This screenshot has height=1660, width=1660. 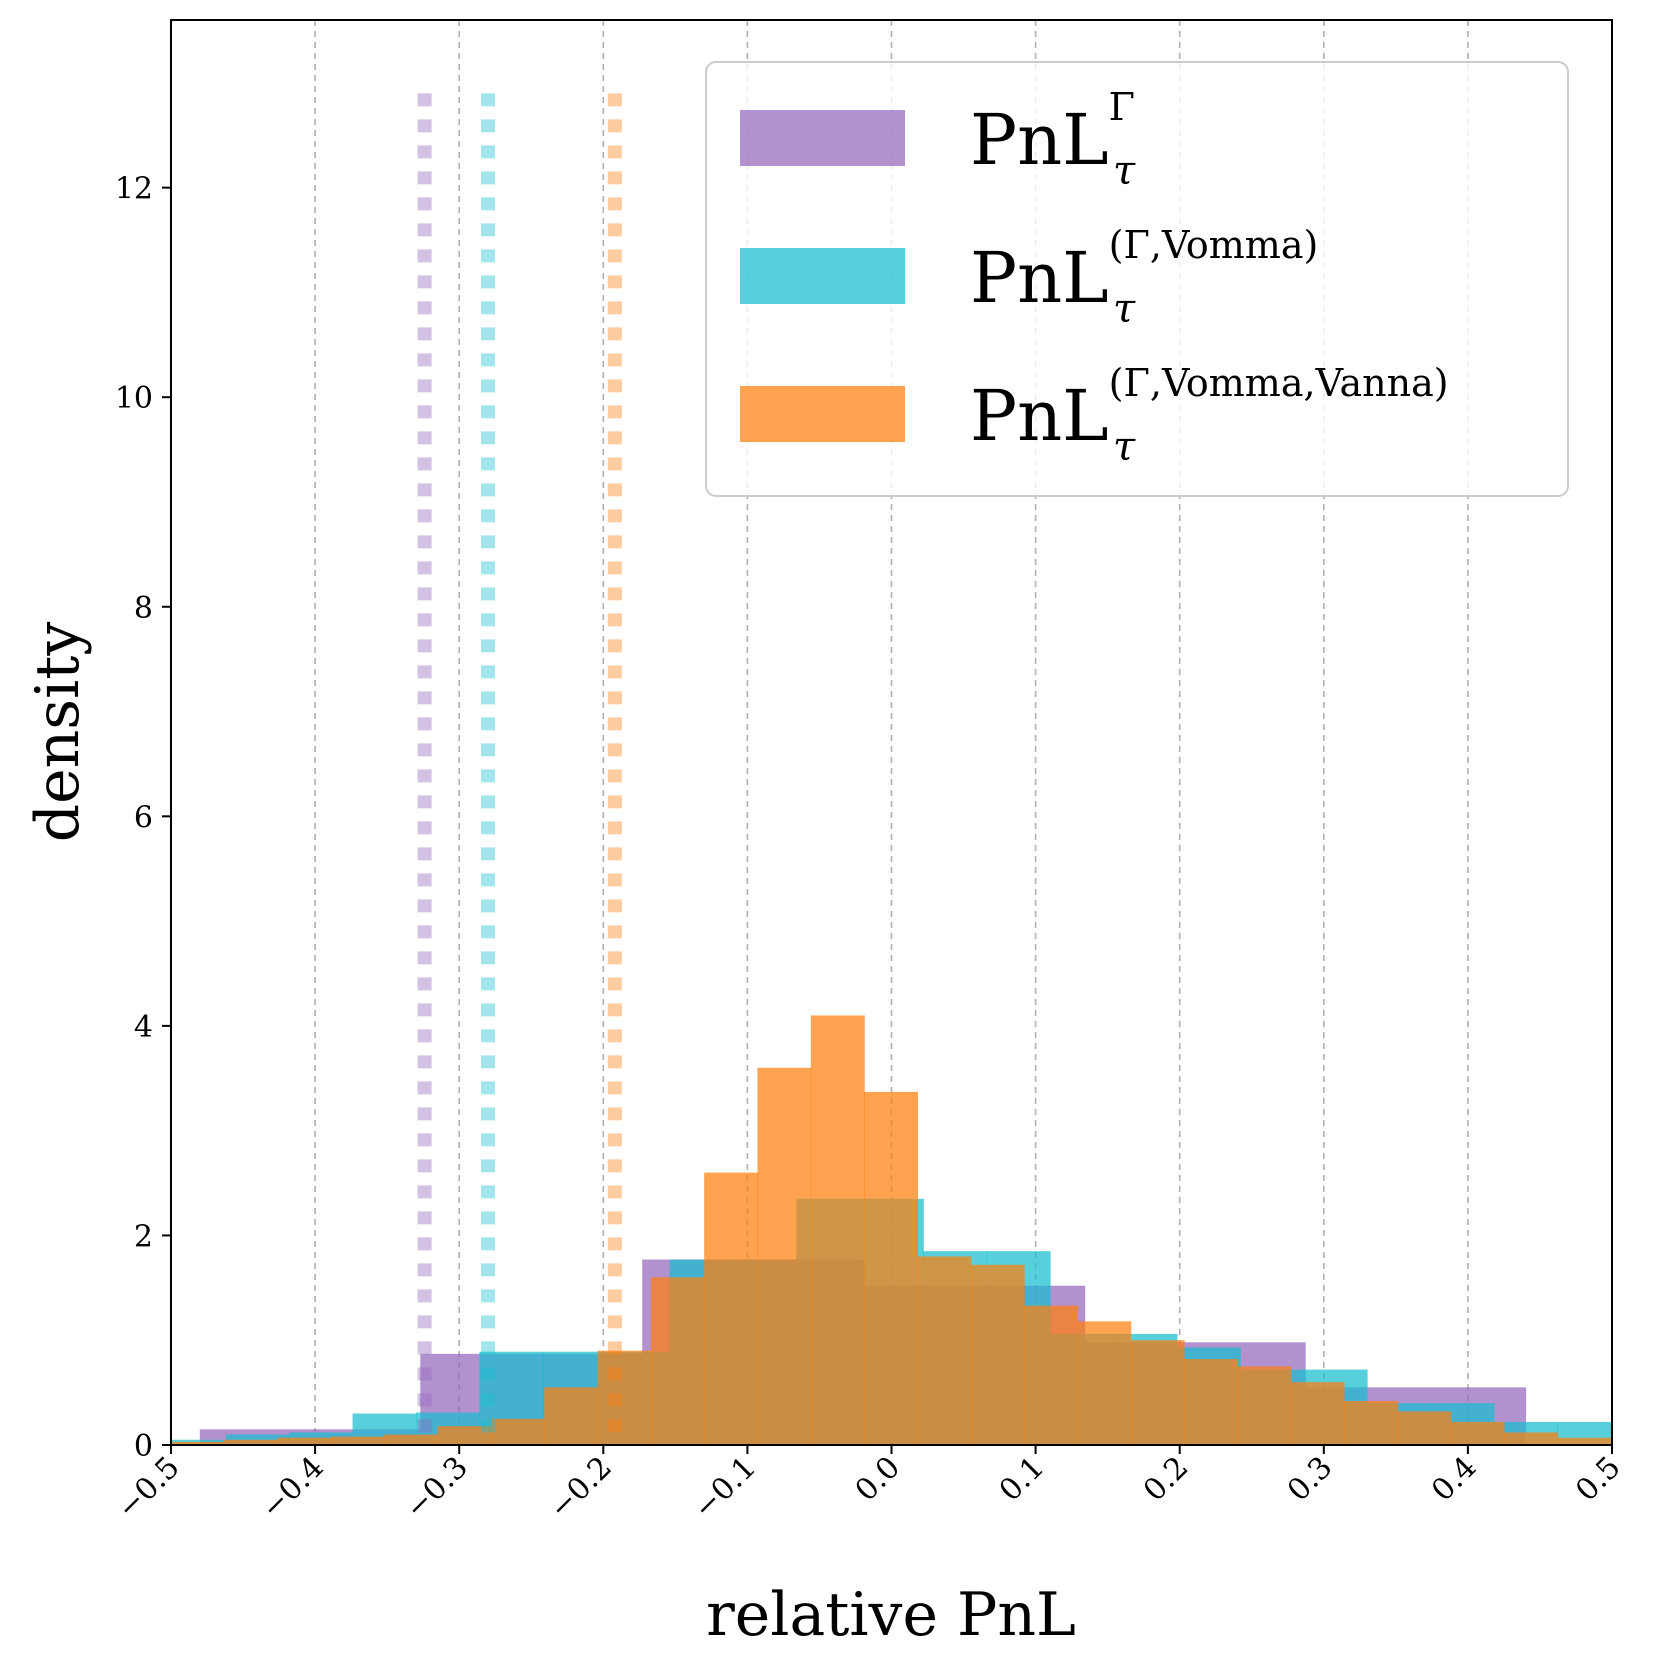 I want to click on mean-markers, so click(x=519, y=769).